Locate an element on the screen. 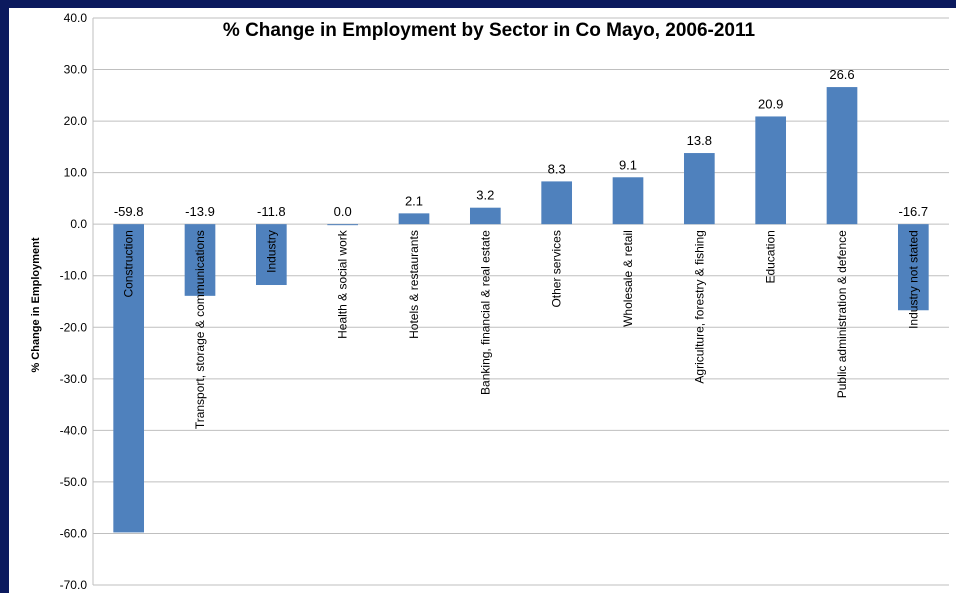 The height and width of the screenshot is (593, 956). category-label: Agriculture, forestry & fishing is located at coordinates (699, 306).